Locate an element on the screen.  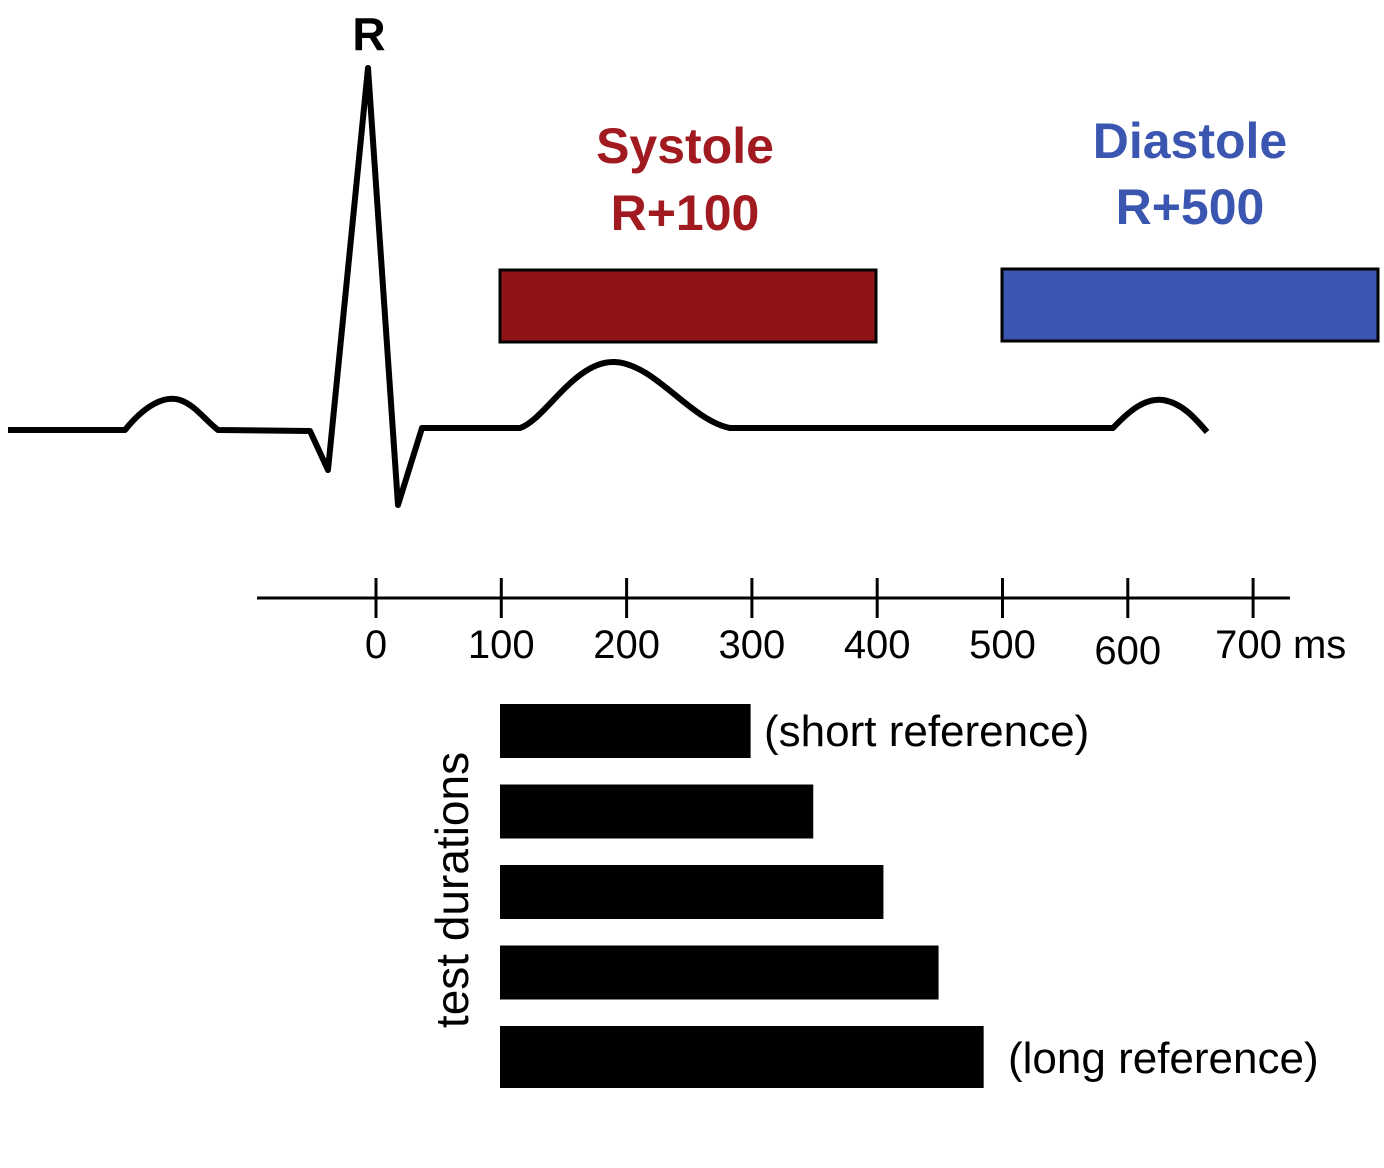
axis-tick-label-600: 600 is located at coordinates (1127, 651).